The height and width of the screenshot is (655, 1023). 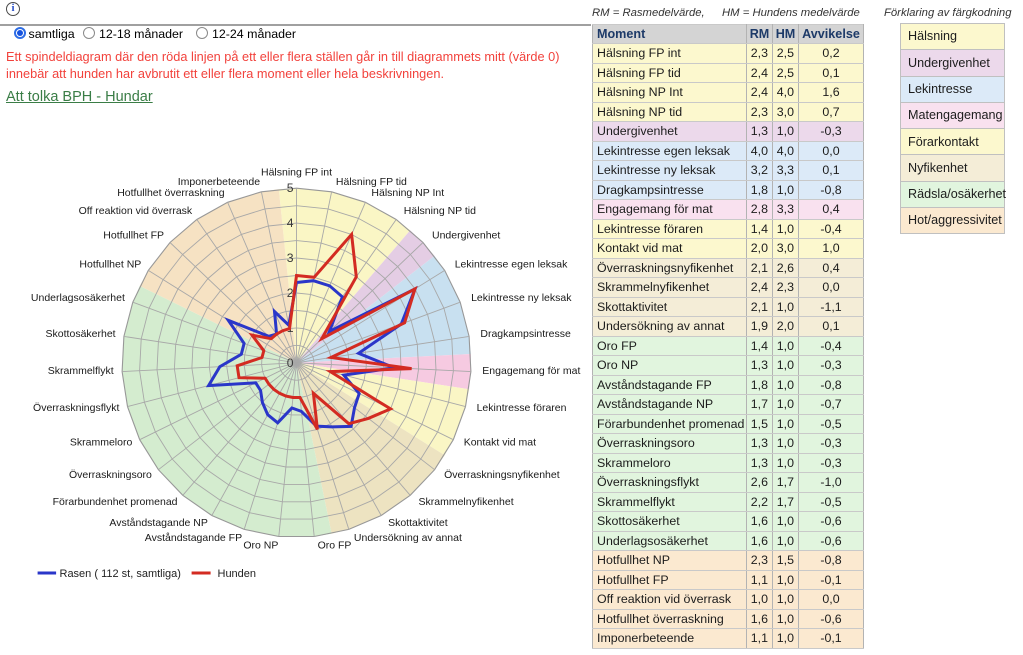 What do you see at coordinates (171, 193) in the screenshot?
I see `svg-text: Hotfullhet överraskning` at bounding box center [171, 193].